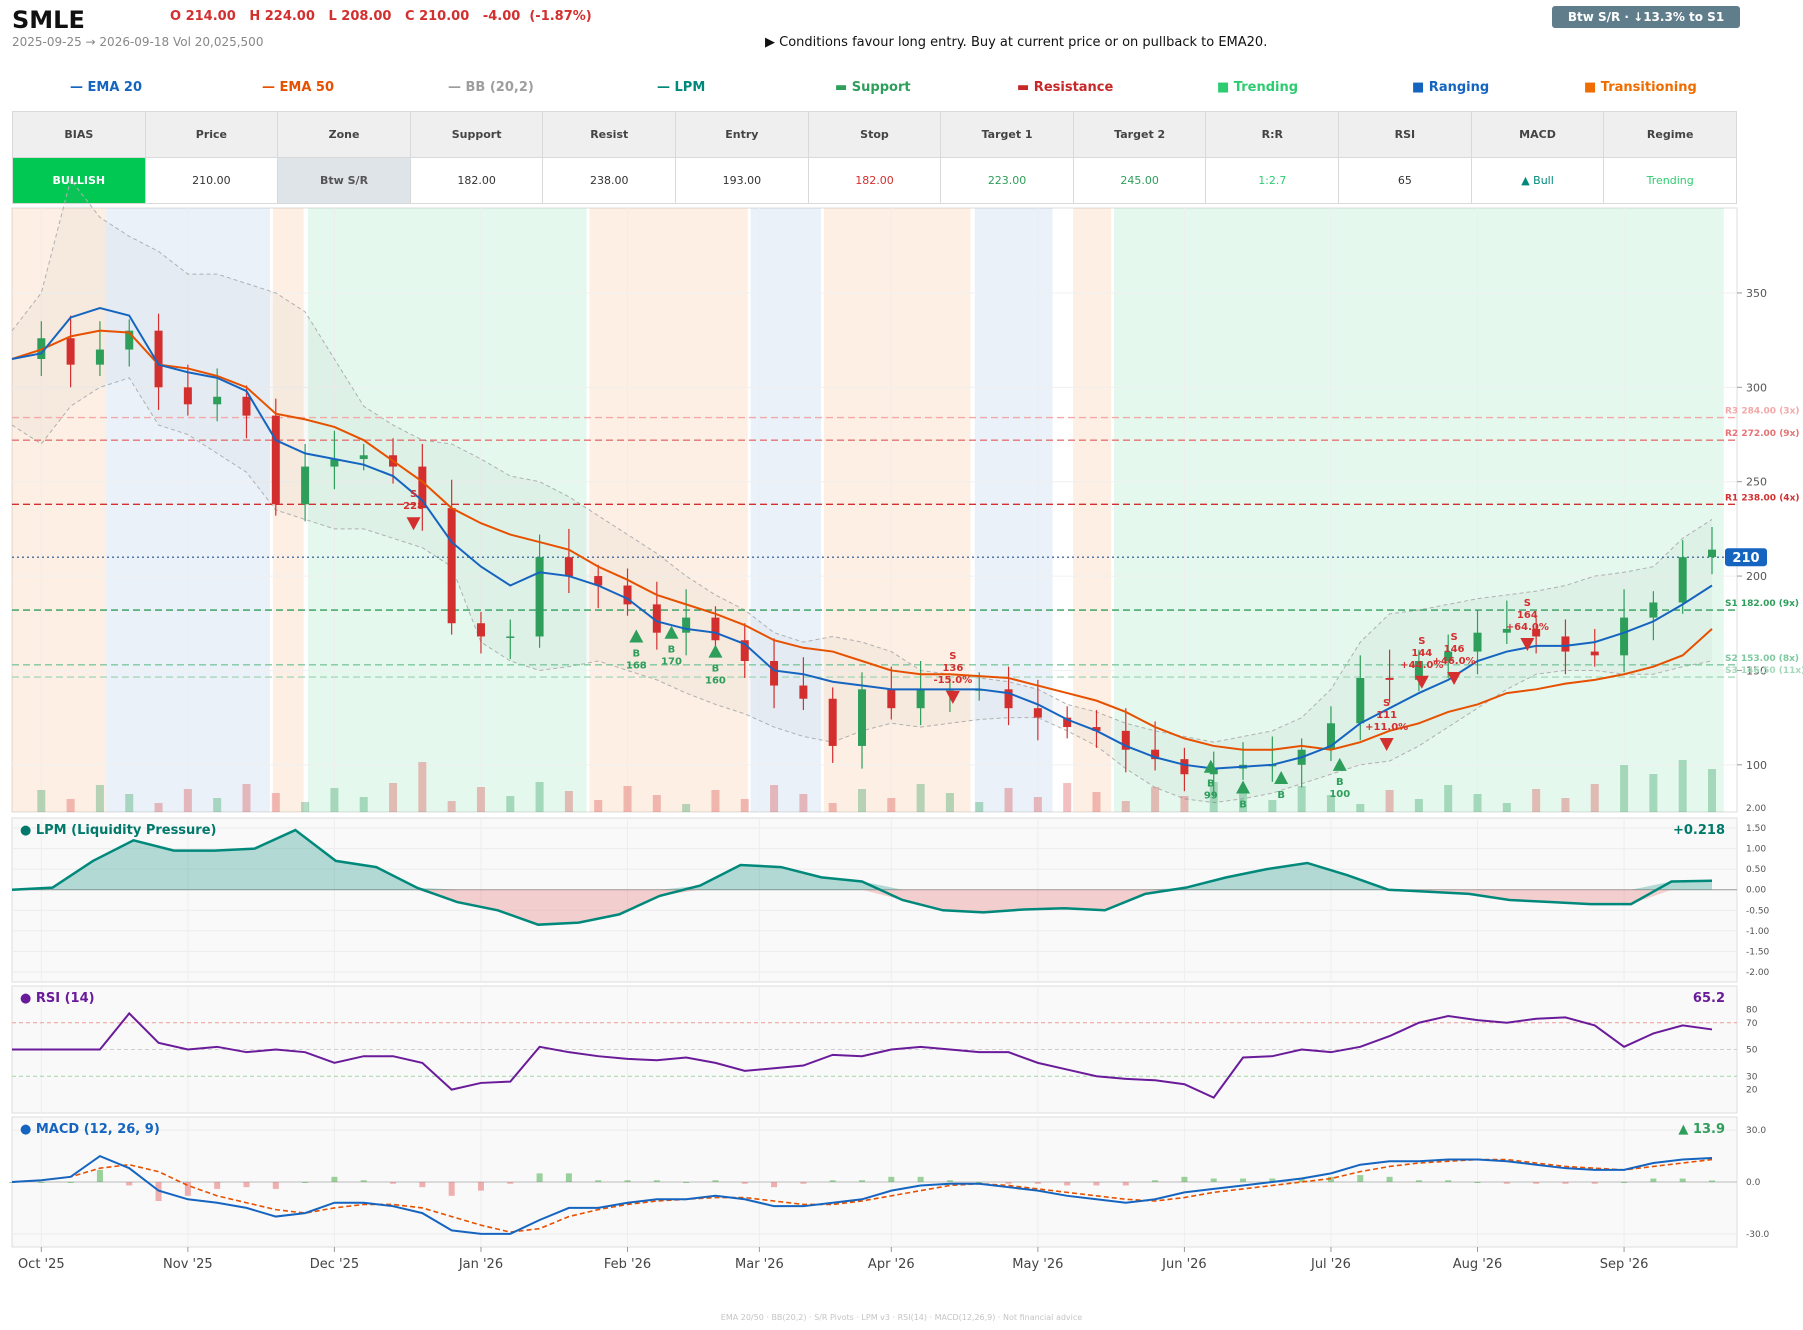  Describe the element at coordinates (413, 500) in the screenshot. I see `signal-label: S 228` at that location.